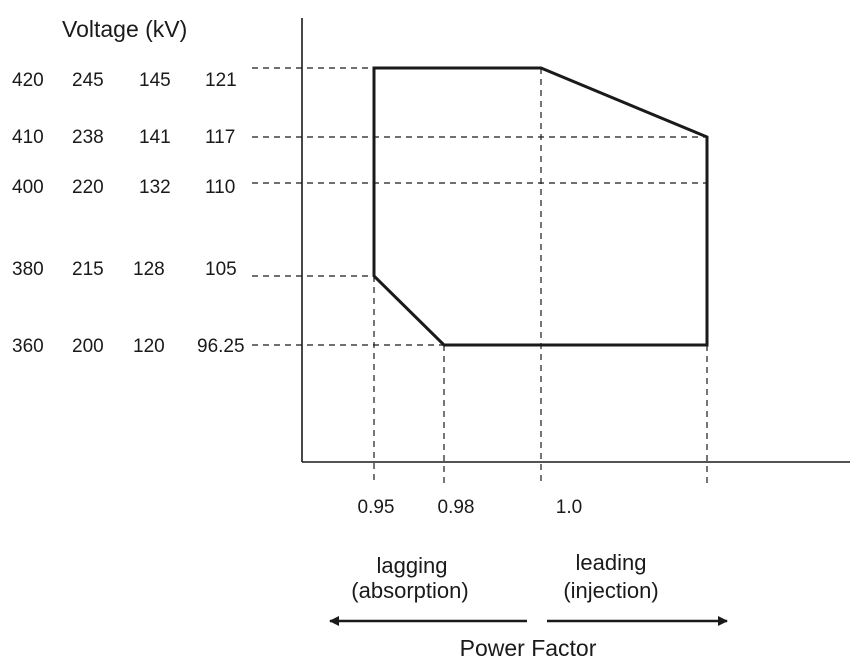 Image resolution: width=860 pixels, height=664 pixels. What do you see at coordinates (124, 29) in the screenshot?
I see `y-axis-title: Voltage (kV)` at bounding box center [124, 29].